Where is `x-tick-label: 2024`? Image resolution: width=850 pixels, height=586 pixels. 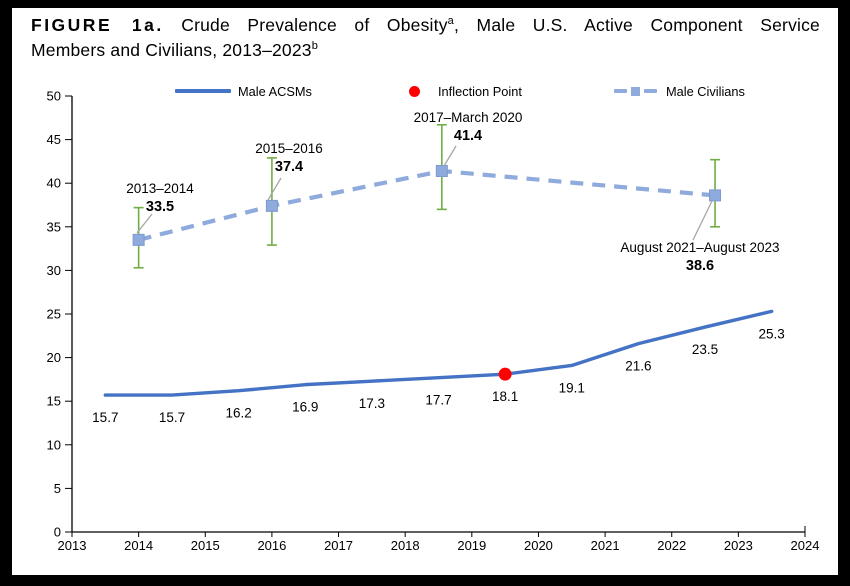
x-tick-label: 2024 is located at coordinates (805, 545).